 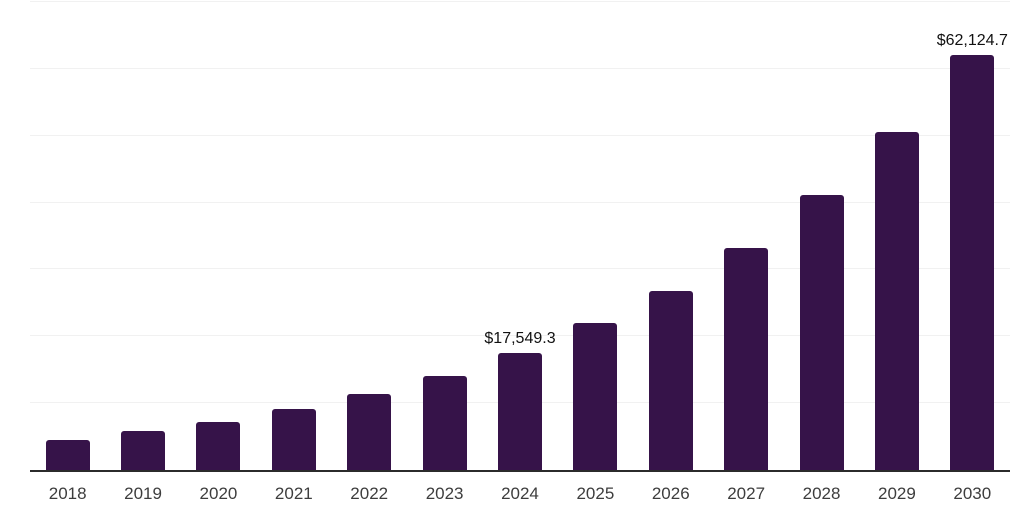 I want to click on bar-2027, so click(x=746, y=359).